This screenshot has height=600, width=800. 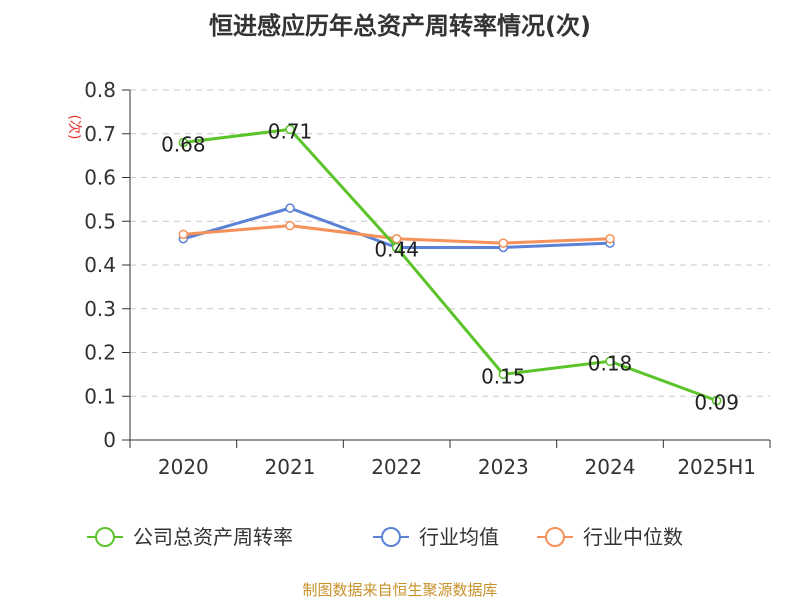 I want to click on y-tick-label: 0.6, so click(x=100, y=178).